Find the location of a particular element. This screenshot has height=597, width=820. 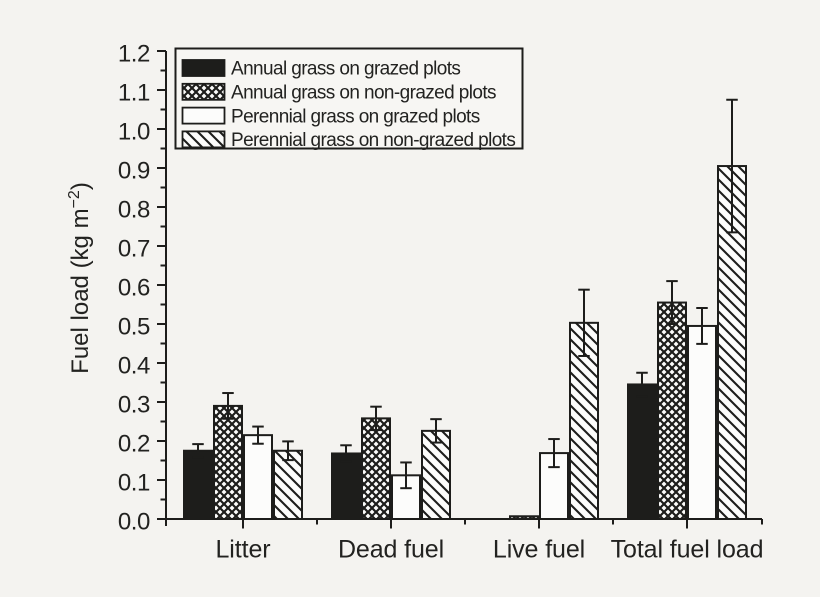

legend-swatch-white is located at coordinates (203, 115).